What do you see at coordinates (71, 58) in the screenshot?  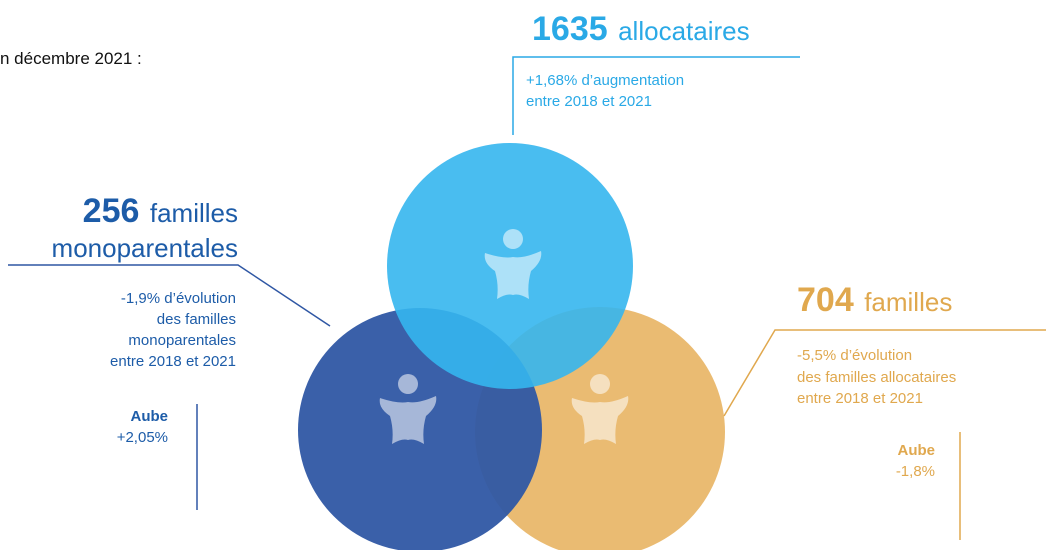 I see `header: n décembre 2021 :` at bounding box center [71, 58].